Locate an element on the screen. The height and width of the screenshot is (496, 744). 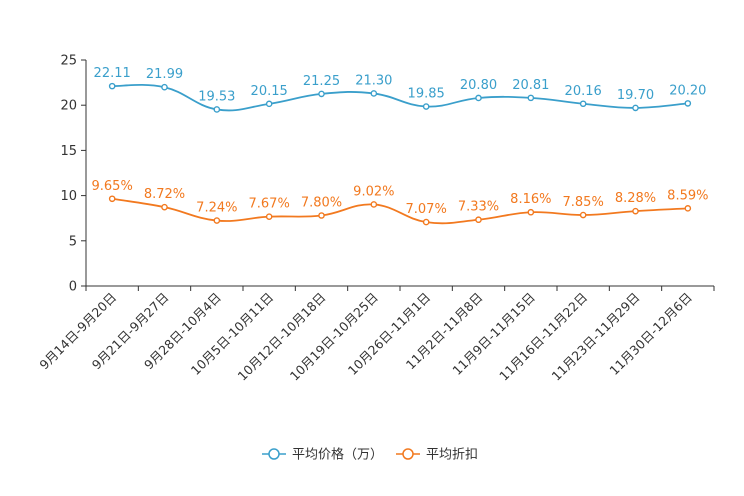
data-label: 9.02% is located at coordinates (373, 191).